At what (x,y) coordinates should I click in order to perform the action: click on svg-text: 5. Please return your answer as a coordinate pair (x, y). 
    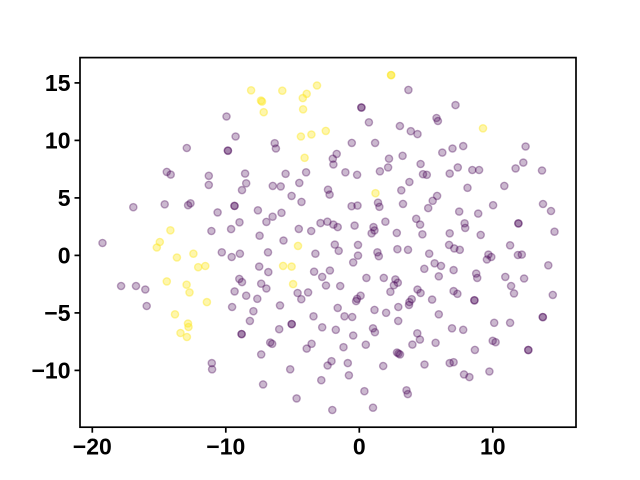
    Looking at the image, I should click on (64, 198).